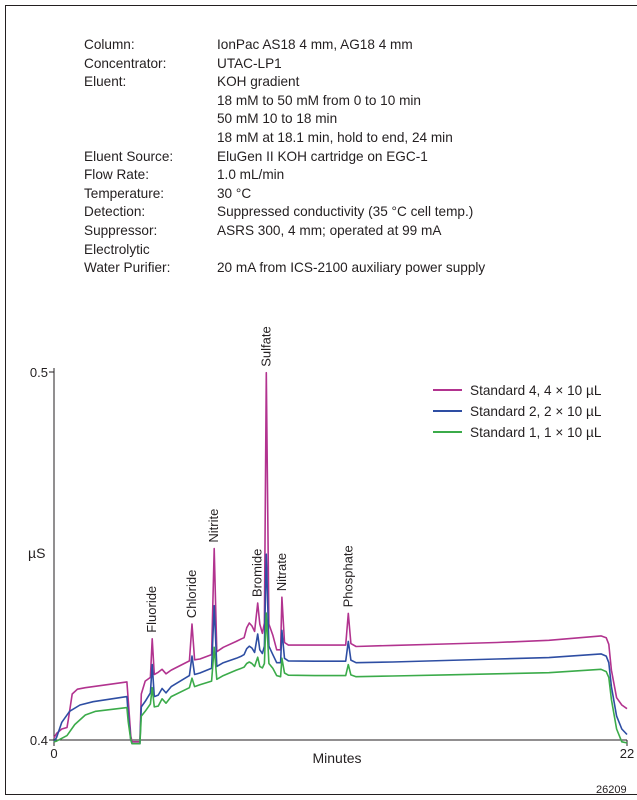 The height and width of the screenshot is (800, 637). Describe the element at coordinates (121, 230) in the screenshot. I see `condition-label: Suppressor:` at that location.